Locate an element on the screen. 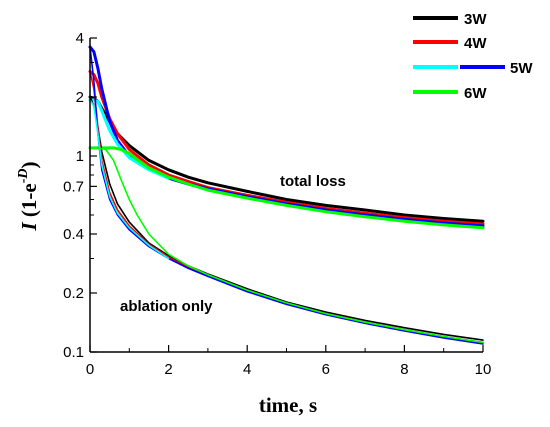  y-tick-label-4: 4 is located at coordinates (80, 38).